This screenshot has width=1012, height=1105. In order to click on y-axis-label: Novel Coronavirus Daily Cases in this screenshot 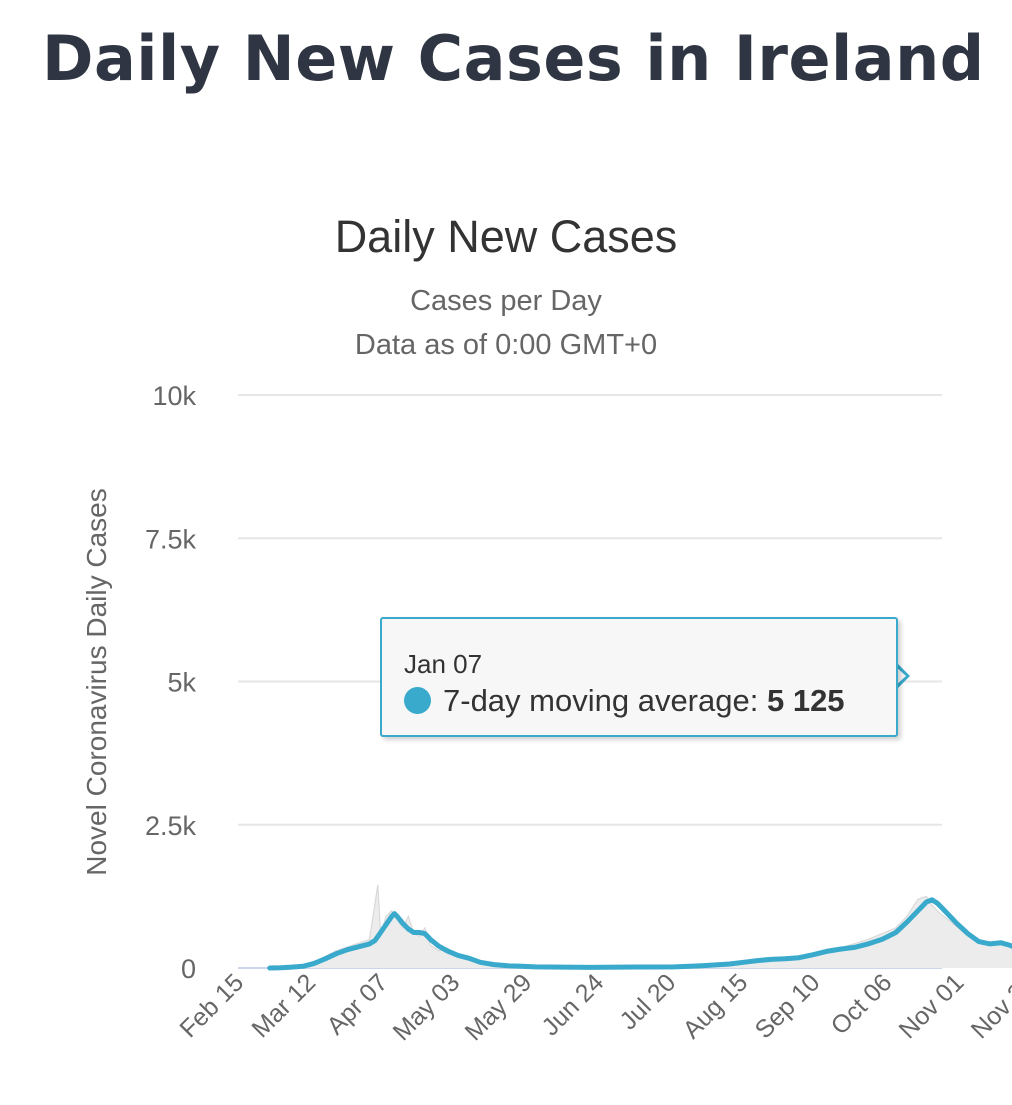, I will do `click(96, 681)`.